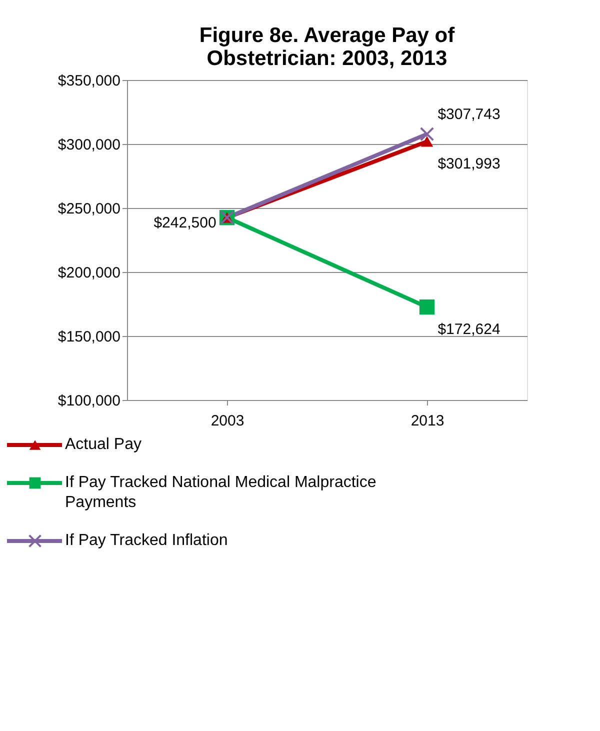  What do you see at coordinates (427, 307) in the screenshot?
I see `point` at bounding box center [427, 307].